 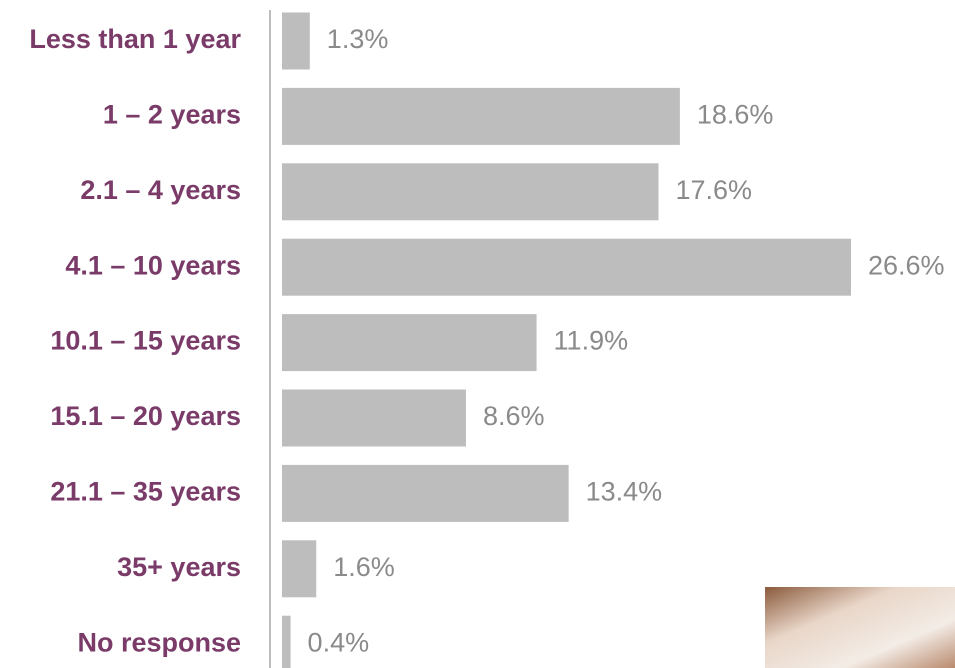 I want to click on value-label: 0.4%, so click(x=339, y=642).